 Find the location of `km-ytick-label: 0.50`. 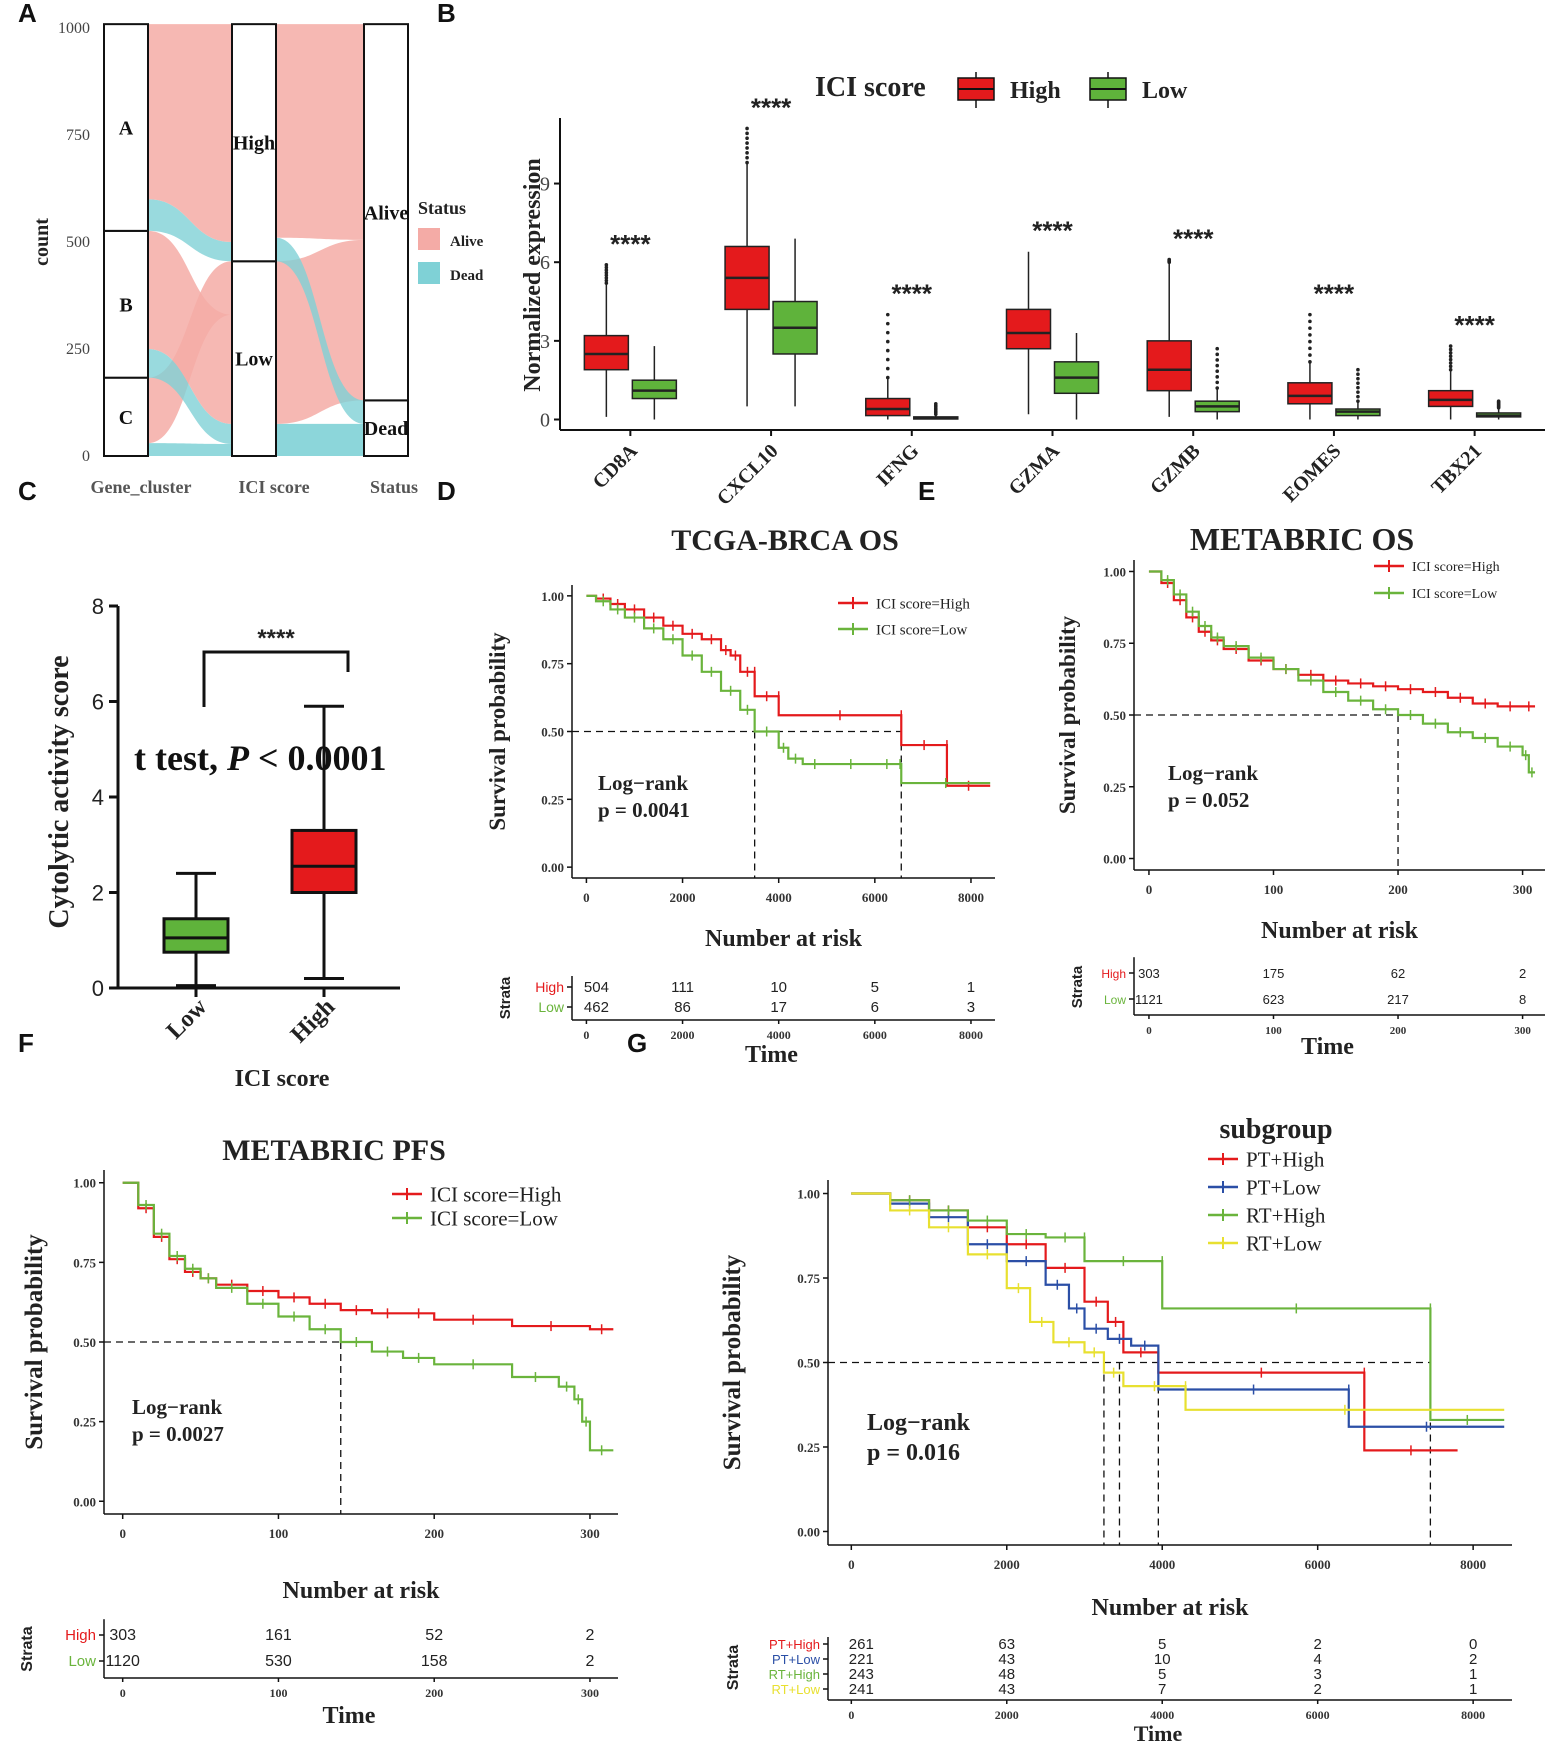

km-ytick-label: 0.50 is located at coordinates (84, 1342).